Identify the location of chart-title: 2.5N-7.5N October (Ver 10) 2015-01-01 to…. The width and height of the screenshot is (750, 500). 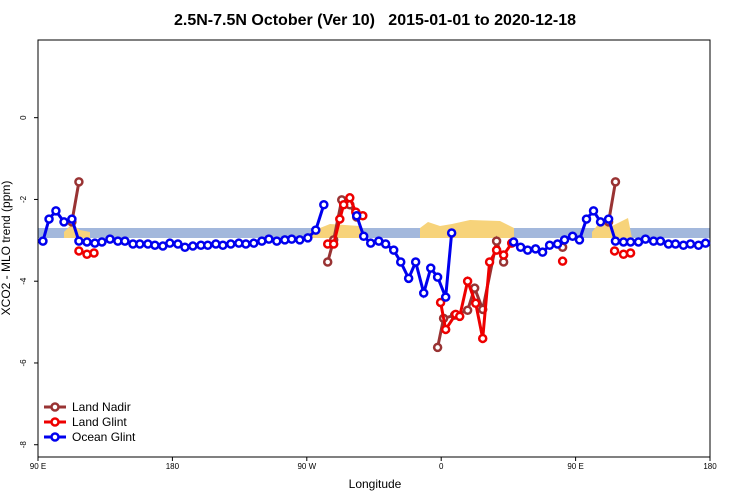
(375, 20).